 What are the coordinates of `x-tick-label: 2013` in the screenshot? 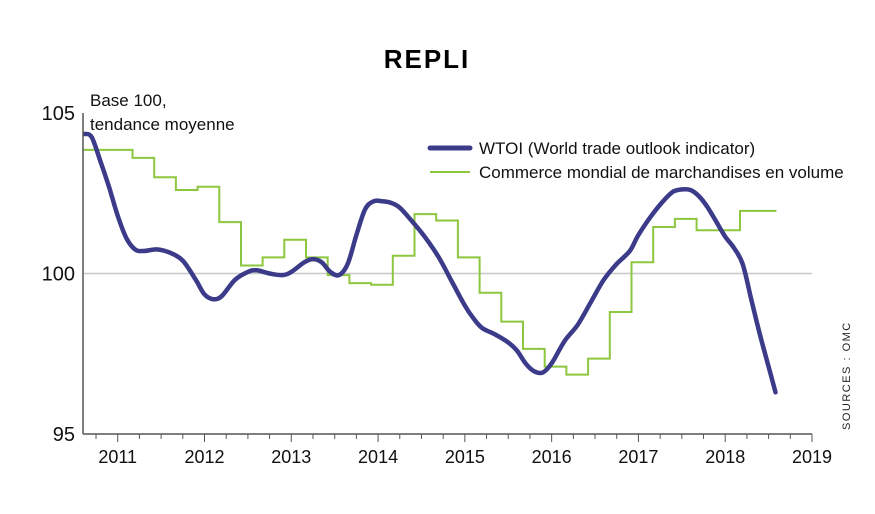 It's located at (291, 457).